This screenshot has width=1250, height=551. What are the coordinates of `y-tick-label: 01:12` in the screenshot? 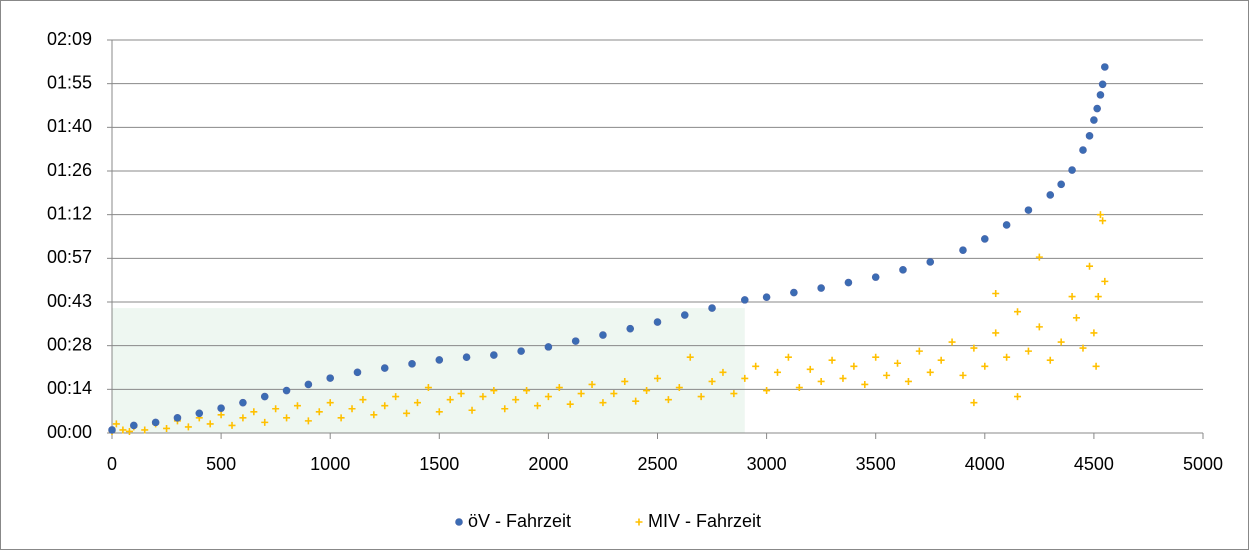 It's located at (69, 213).